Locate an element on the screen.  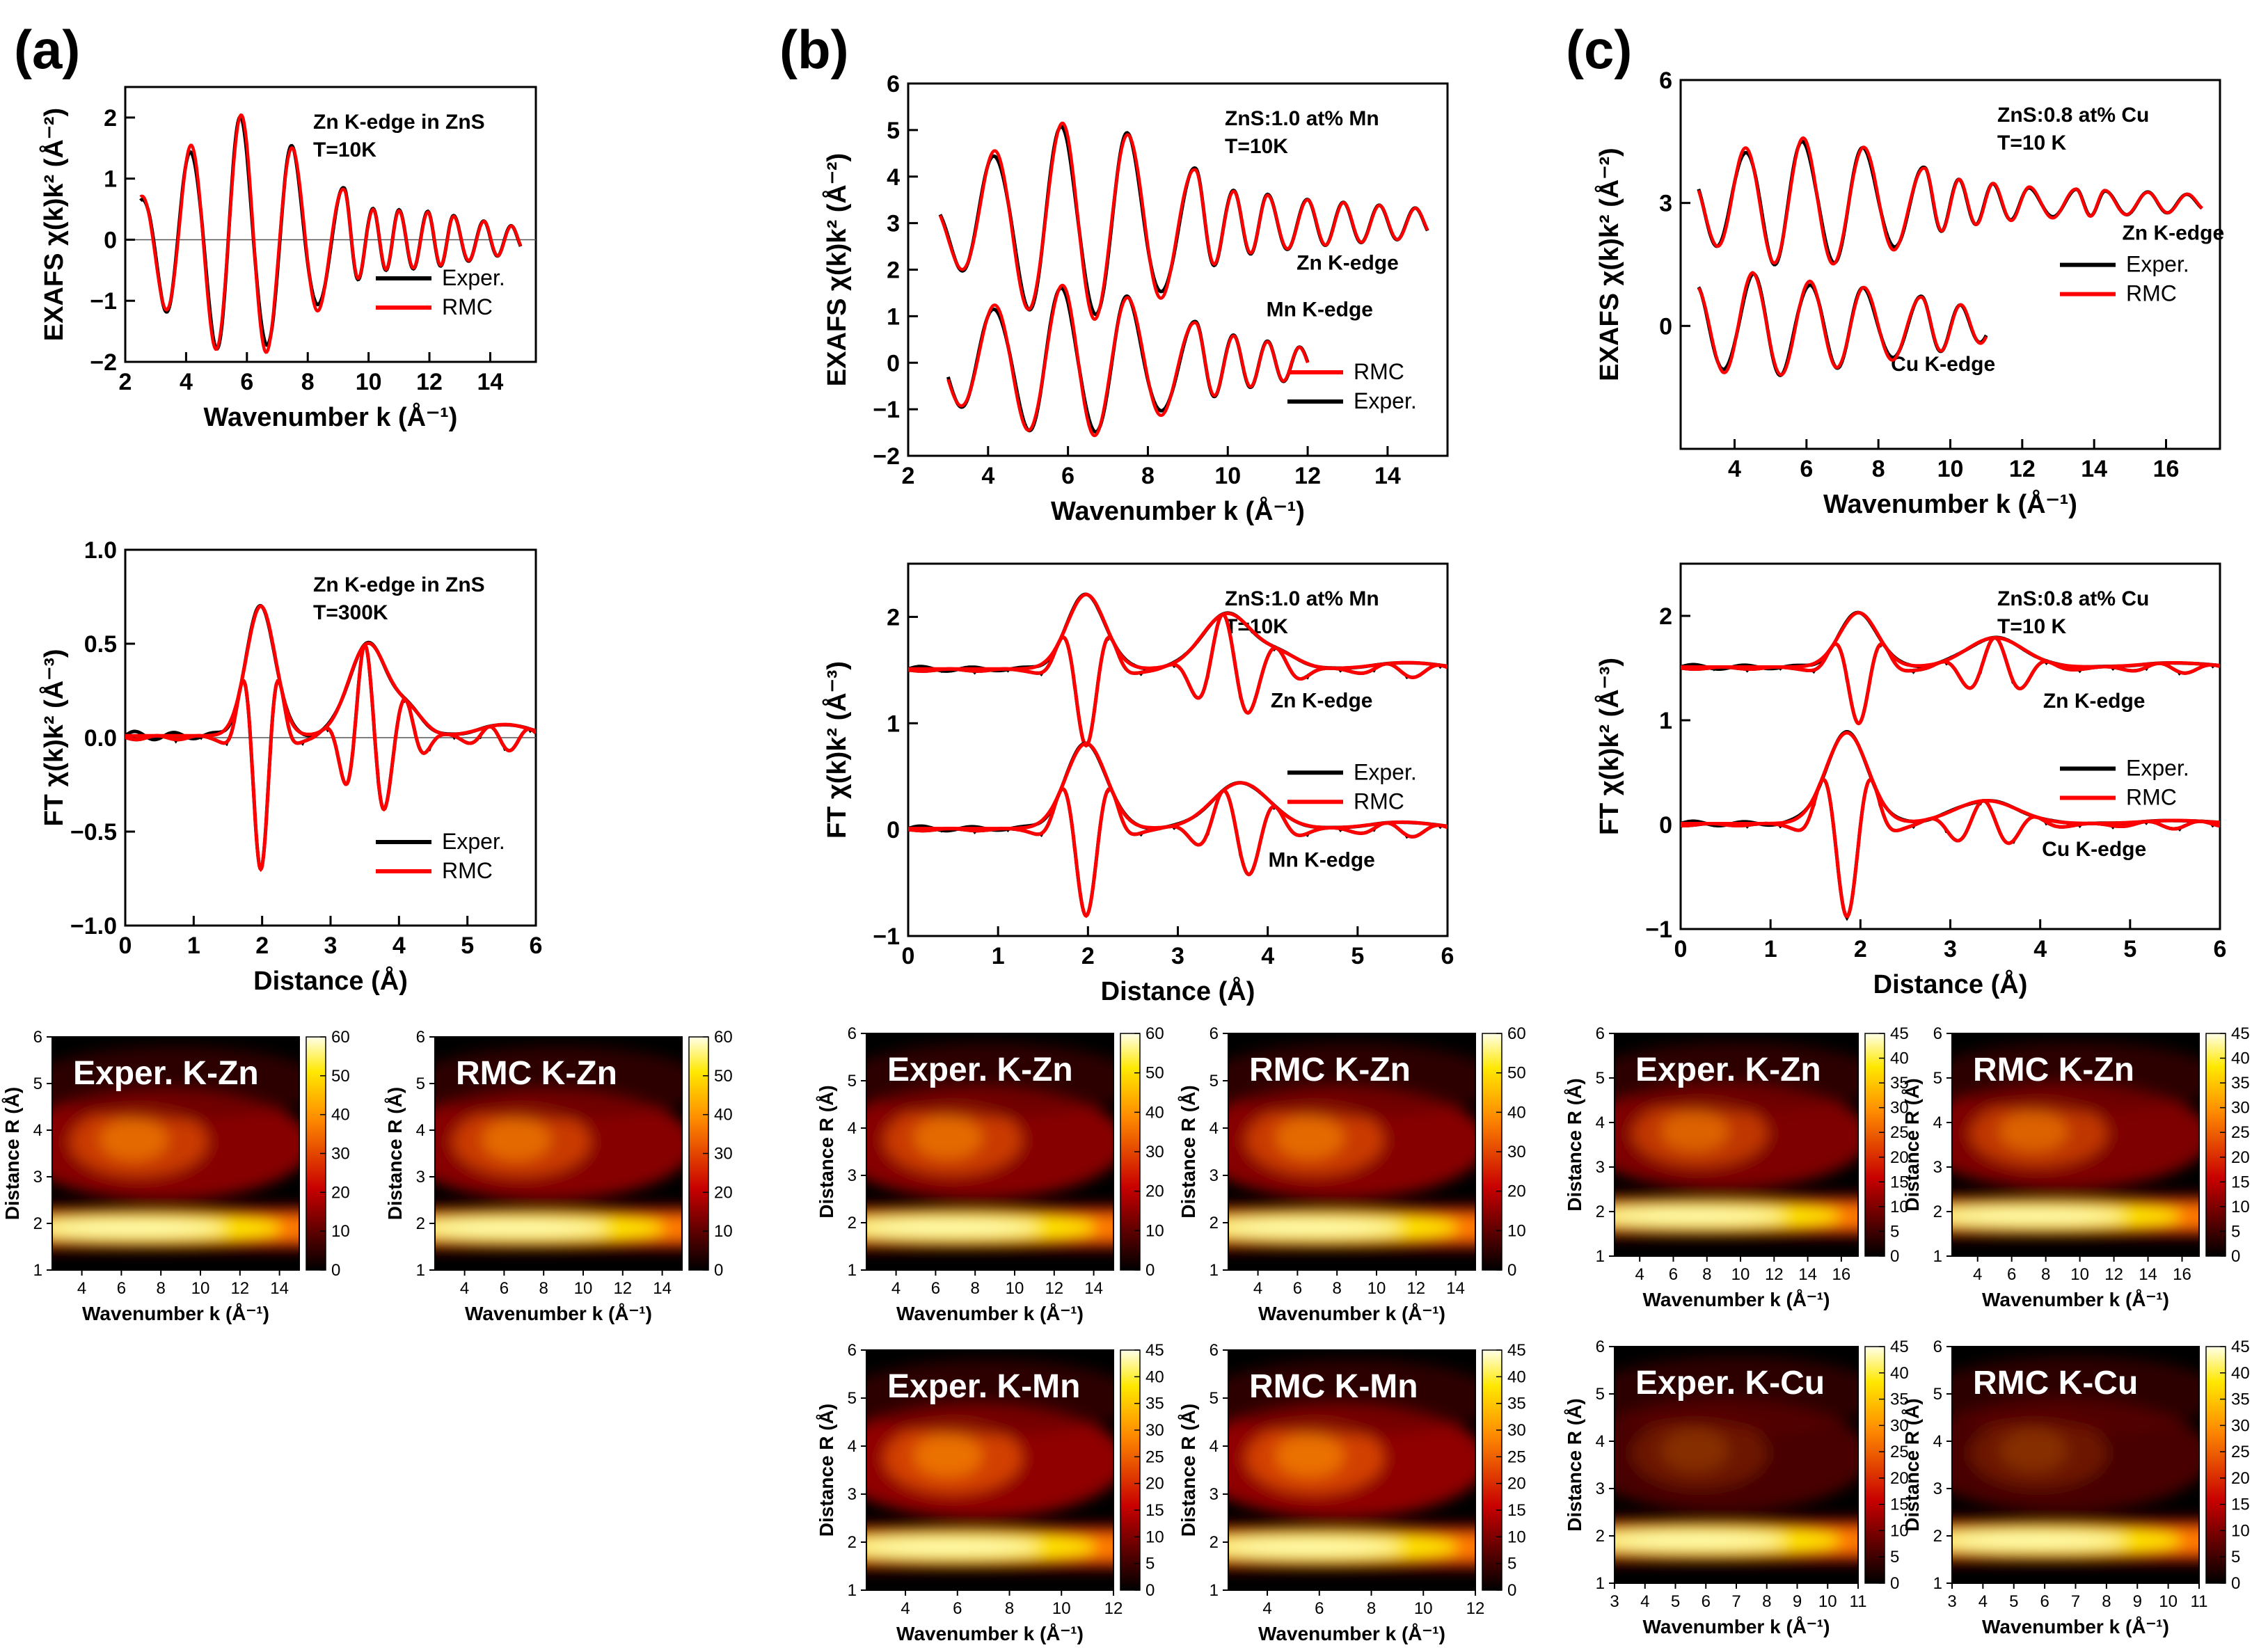
legend-label-rmc: RMC is located at coordinates (2151, 798).